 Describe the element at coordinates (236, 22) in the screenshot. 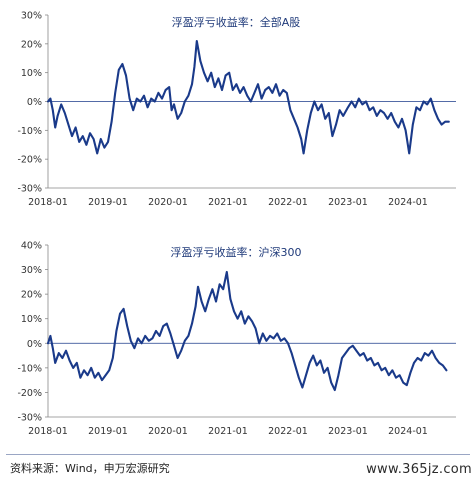

I see `chart-title: 浮盈浮亏收益率：全部A股` at that location.